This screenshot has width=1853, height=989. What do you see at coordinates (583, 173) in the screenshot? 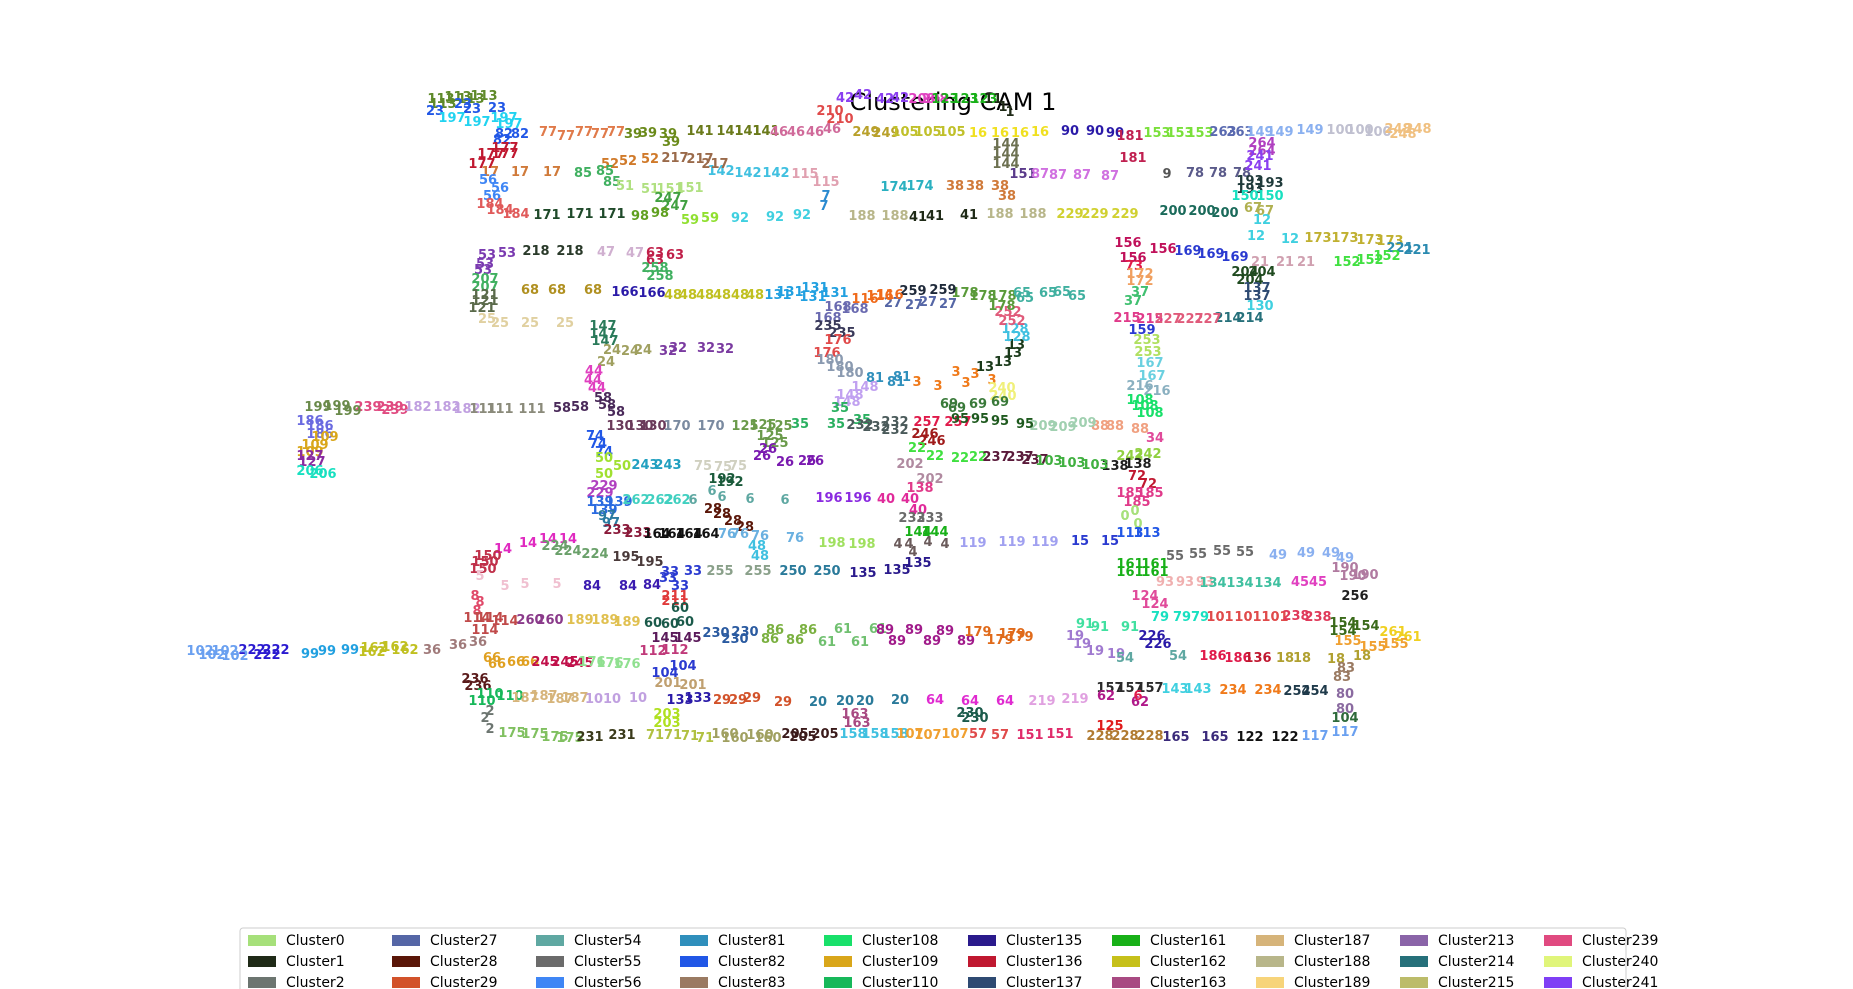
I see `cluster-point-label: 85` at bounding box center [583, 173].